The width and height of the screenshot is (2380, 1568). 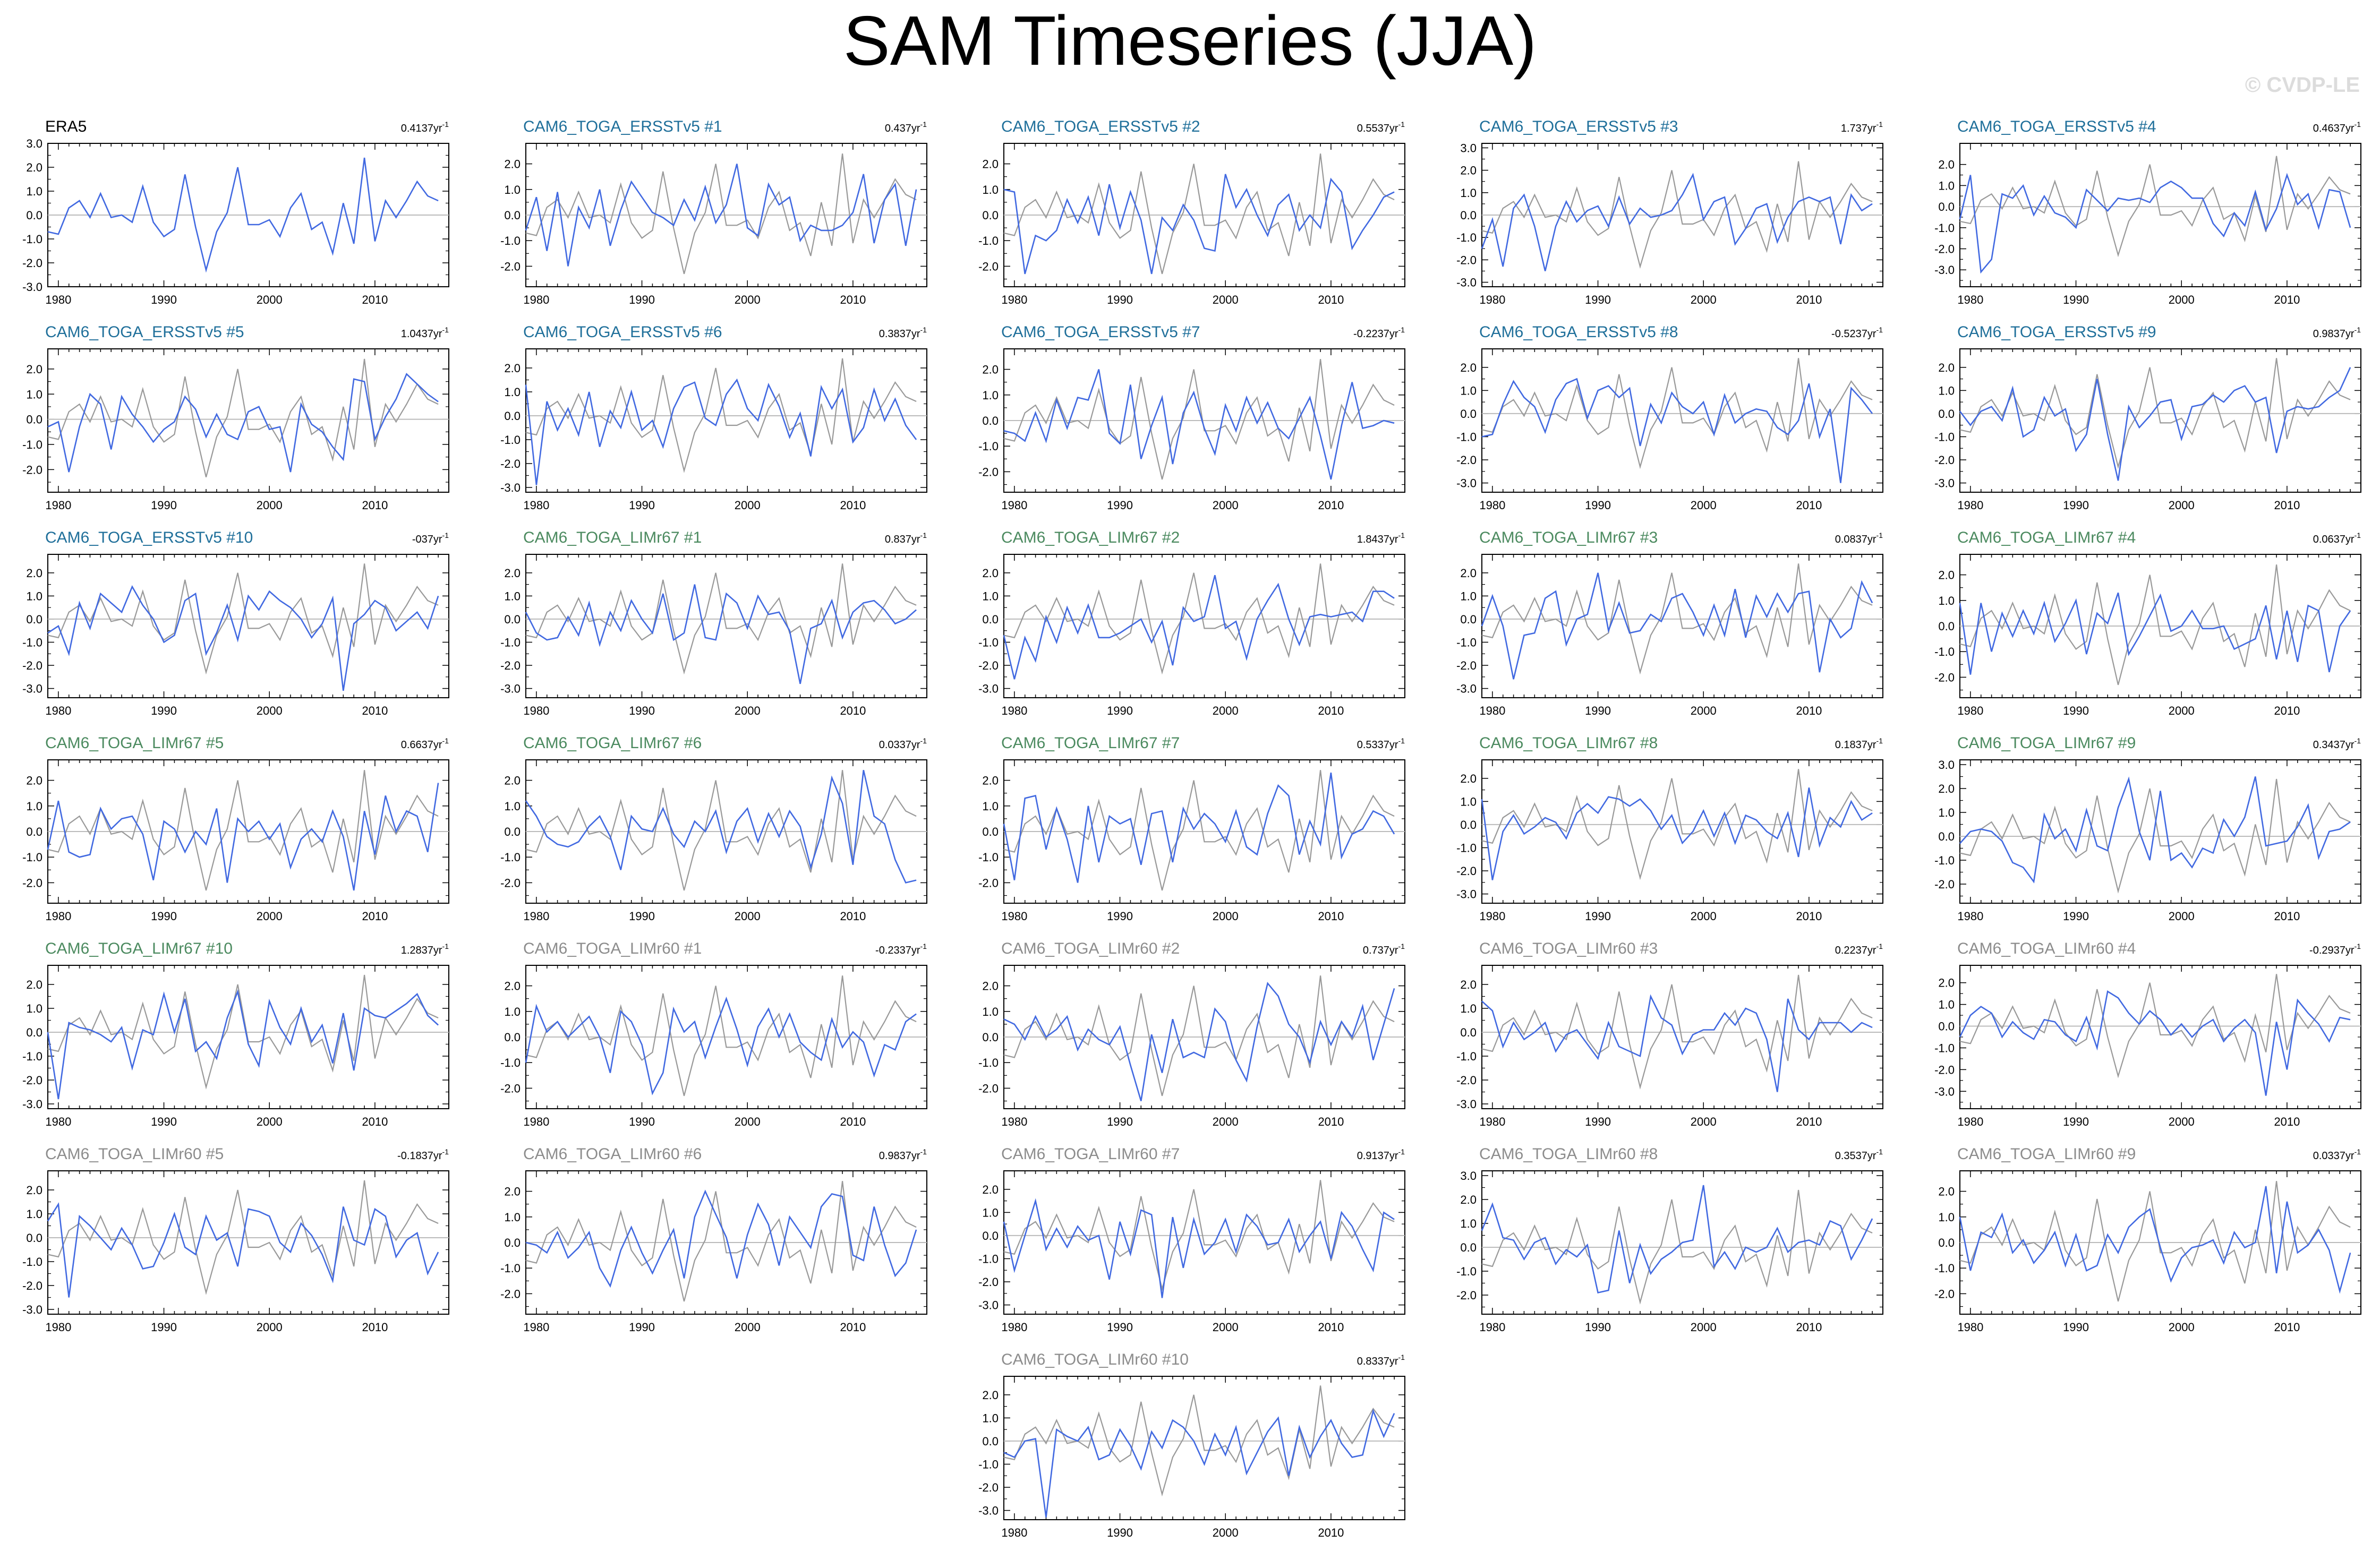 What do you see at coordinates (2321, 950) in the screenshot?
I see `trend-value: -0.29` at bounding box center [2321, 950].